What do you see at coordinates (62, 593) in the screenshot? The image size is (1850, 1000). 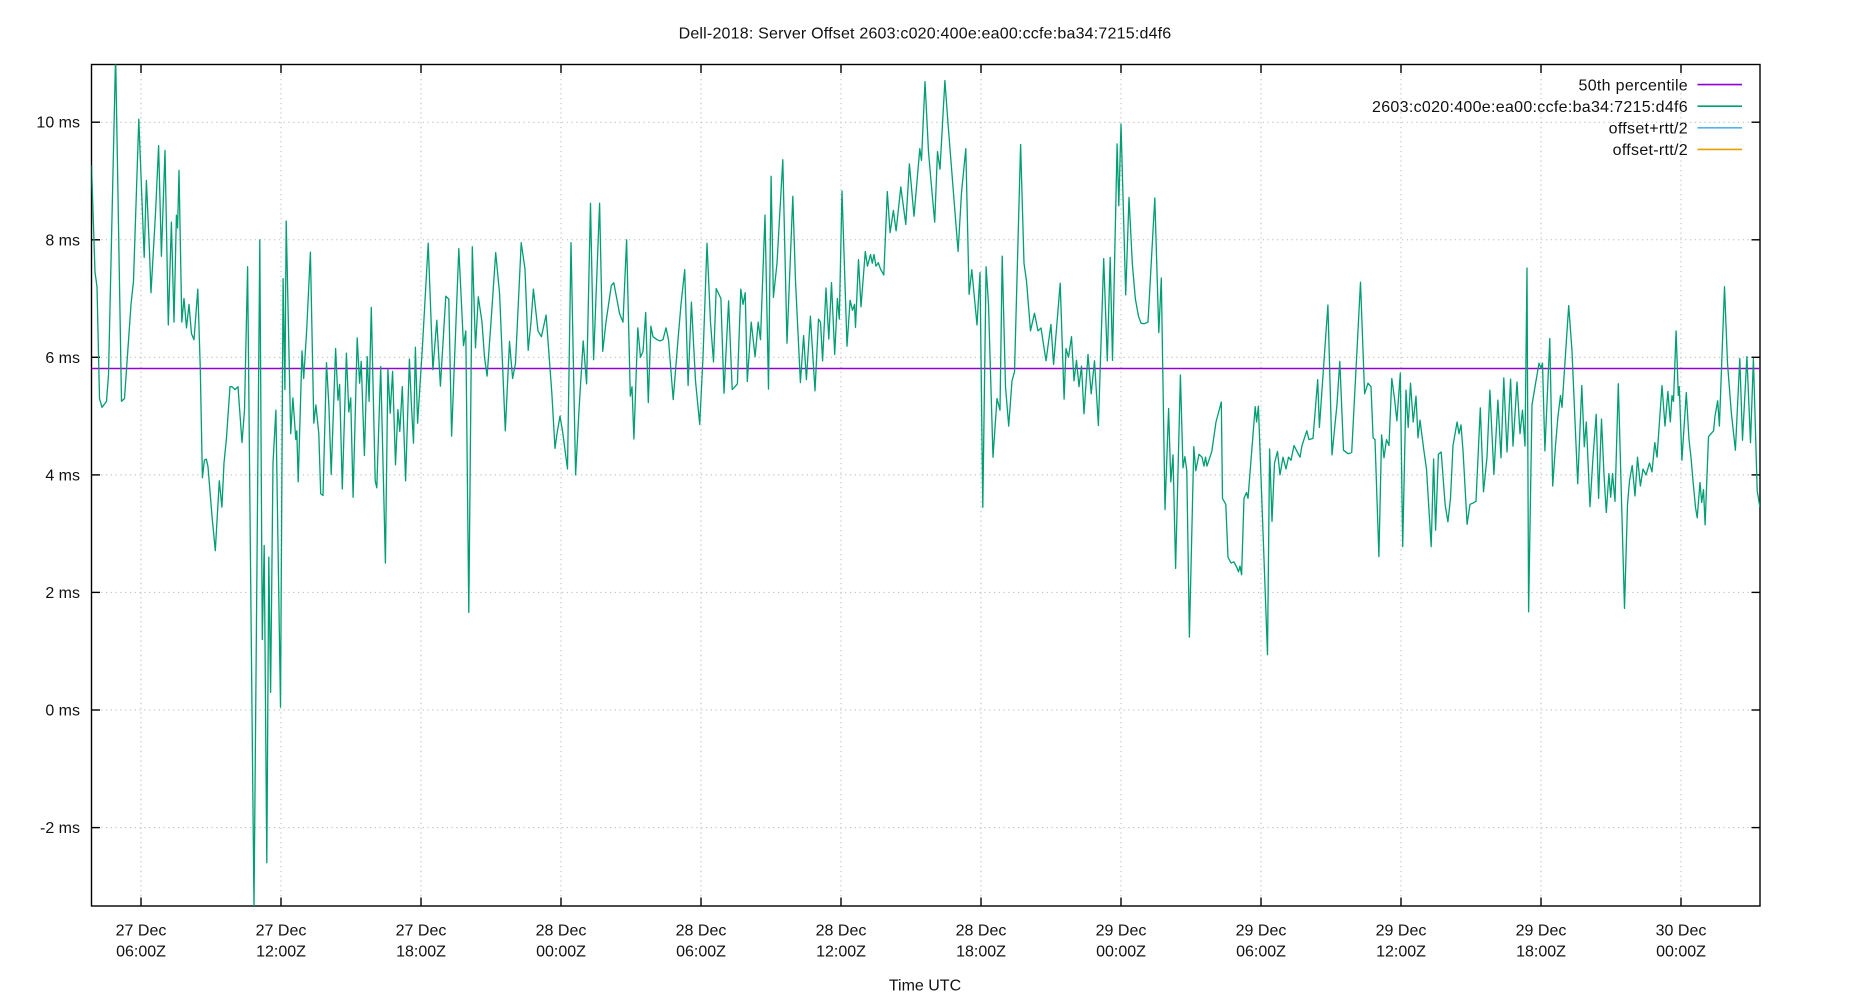 I see `svg-text: 2 ms` at bounding box center [62, 593].